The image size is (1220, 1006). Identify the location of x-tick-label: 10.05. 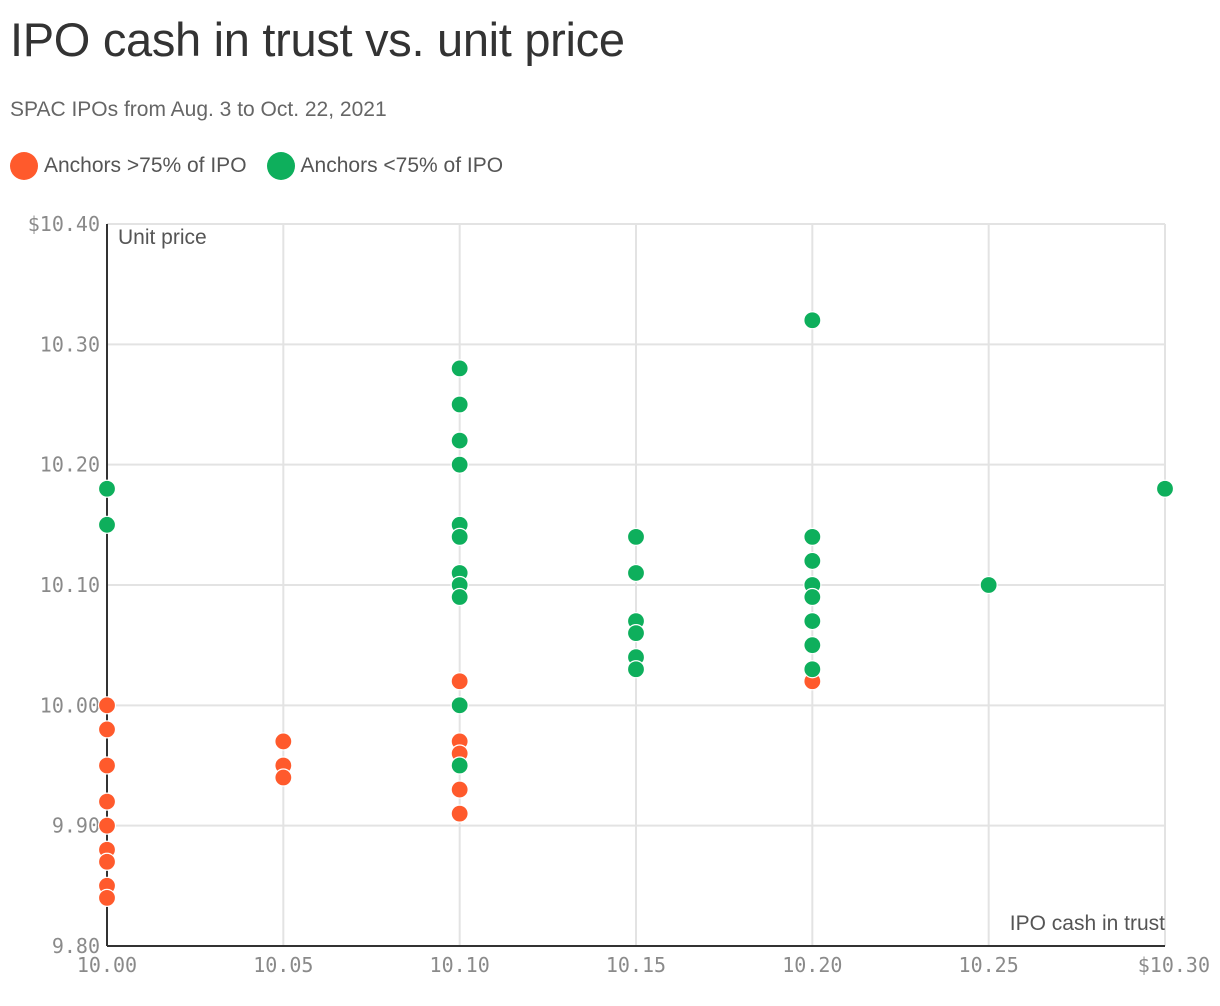
(283, 965).